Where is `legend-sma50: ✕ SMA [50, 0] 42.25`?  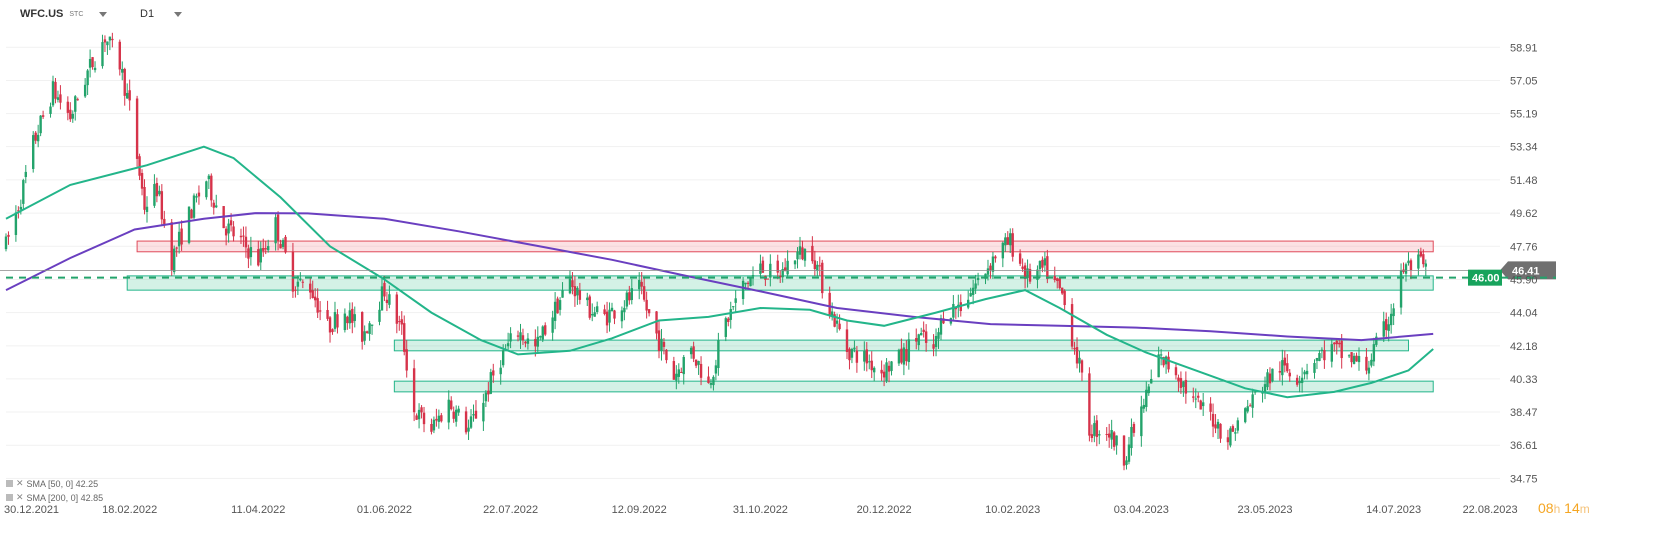
legend-sma50: ✕ SMA [50, 0] 42.25 is located at coordinates (52, 483).